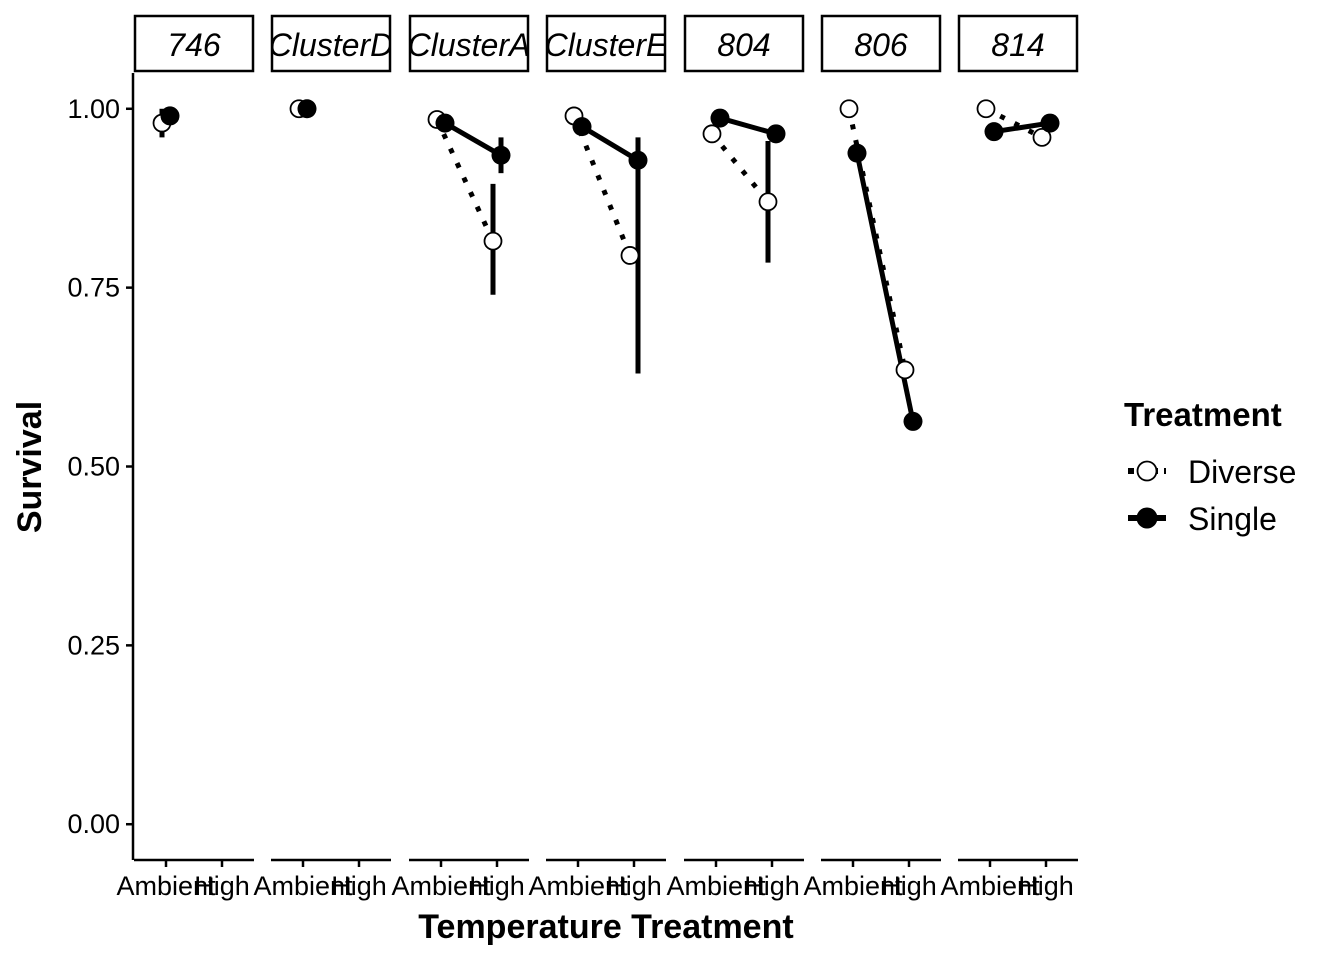 The image size is (1344, 960). I want to click on facet-strip-label: ClusterA, so click(469, 45).